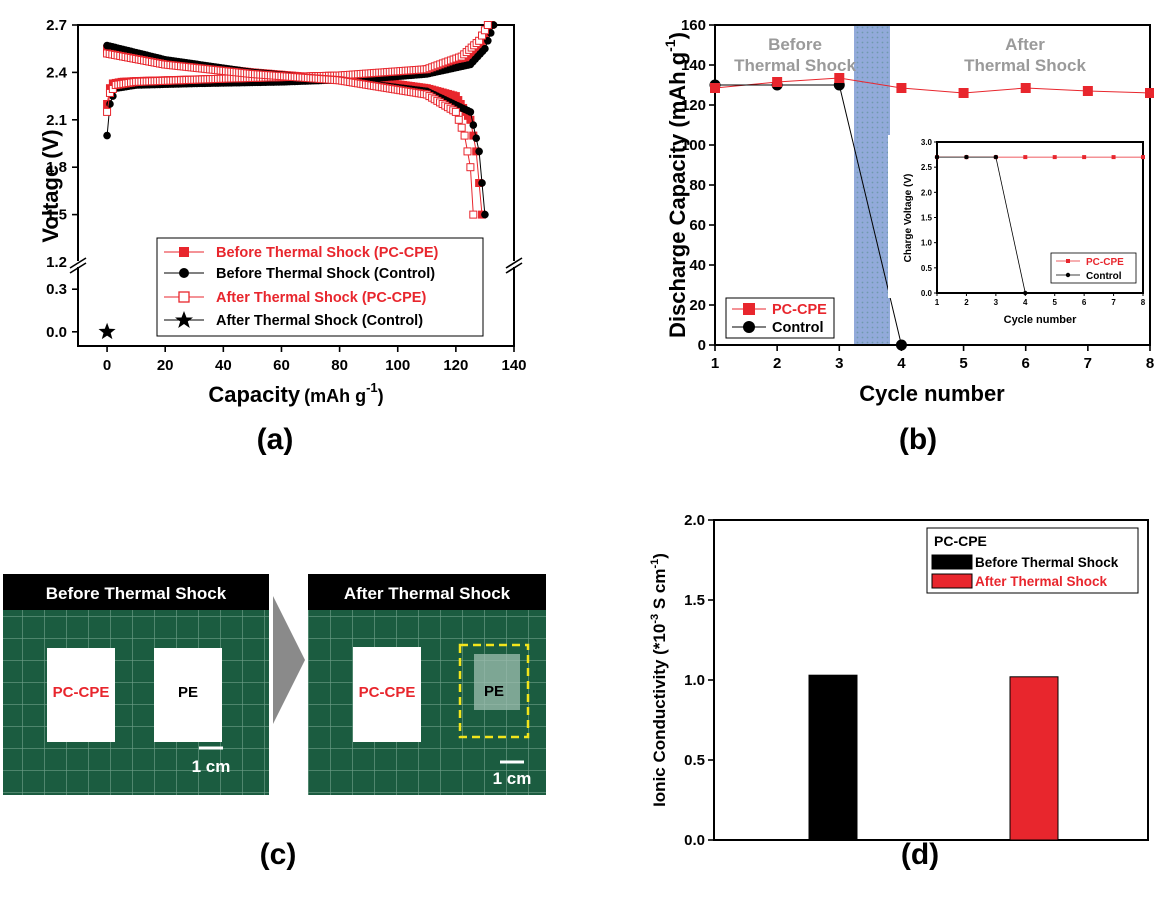 Image resolution: width=1154 pixels, height=909 pixels. Describe the element at coordinates (927, 293) in the screenshot. I see `inset-y-tick-label: 0.0` at that location.